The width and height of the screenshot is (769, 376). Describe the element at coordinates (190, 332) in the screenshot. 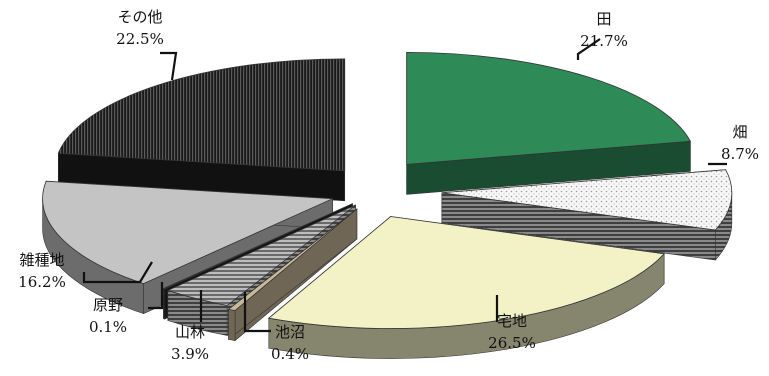

I see `slice-label-name-5: 山林` at that location.